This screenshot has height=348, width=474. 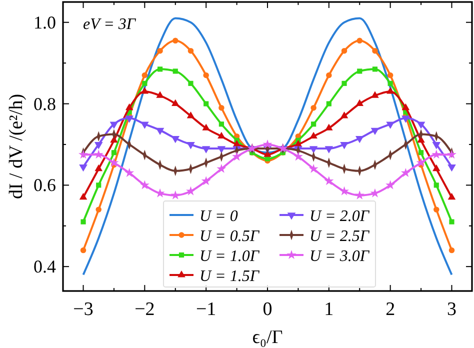 What do you see at coordinates (206, 309) in the screenshot?
I see `x-tick-label: −1` at bounding box center [206, 309].